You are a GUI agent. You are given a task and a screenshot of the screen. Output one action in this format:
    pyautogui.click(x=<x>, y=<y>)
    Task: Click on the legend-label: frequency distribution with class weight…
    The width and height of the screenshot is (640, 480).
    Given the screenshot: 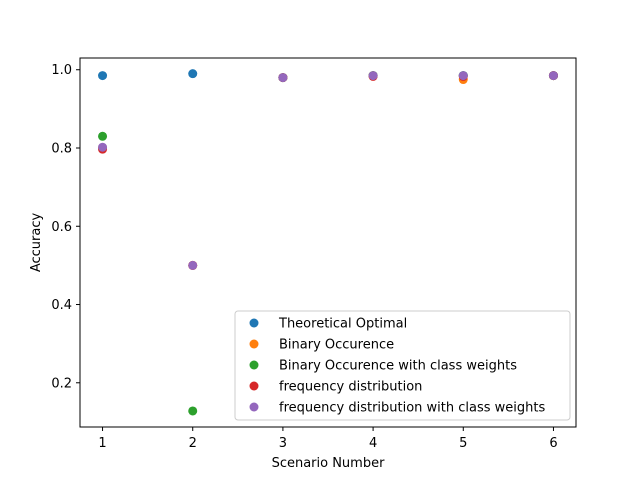 What is the action you would take?
    pyautogui.click(x=412, y=408)
    